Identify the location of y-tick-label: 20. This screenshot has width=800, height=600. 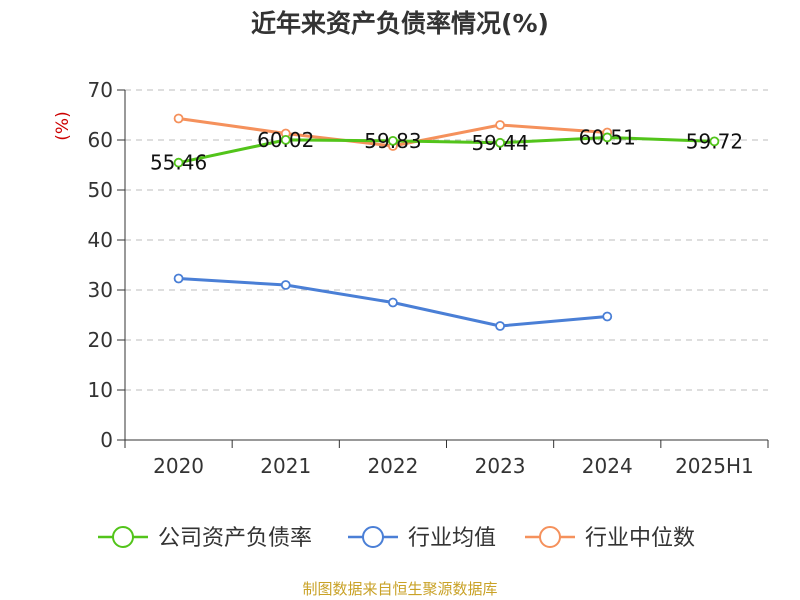
(100, 340).